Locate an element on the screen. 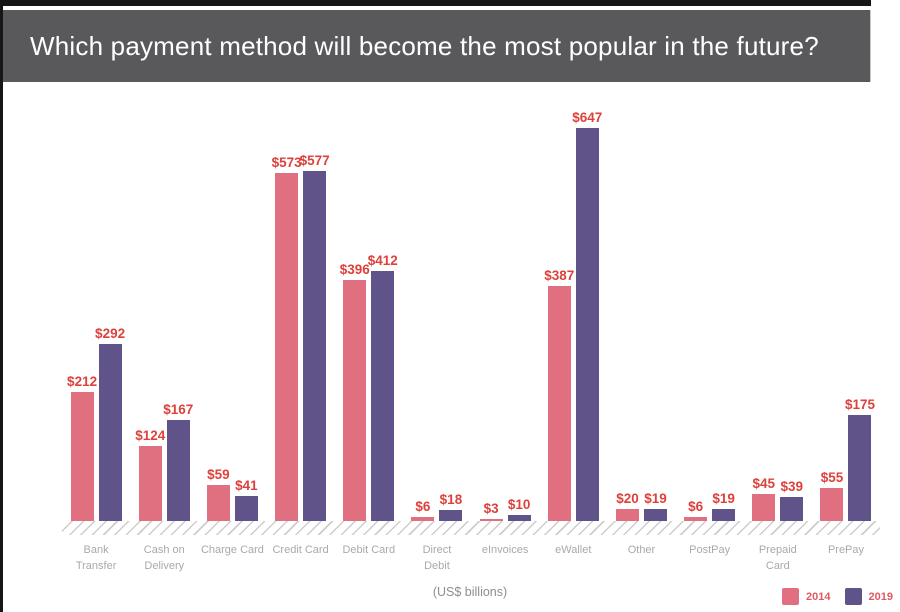 This screenshot has width=900, height=612. bar-group: $6 $19 is located at coordinates (710, 324).